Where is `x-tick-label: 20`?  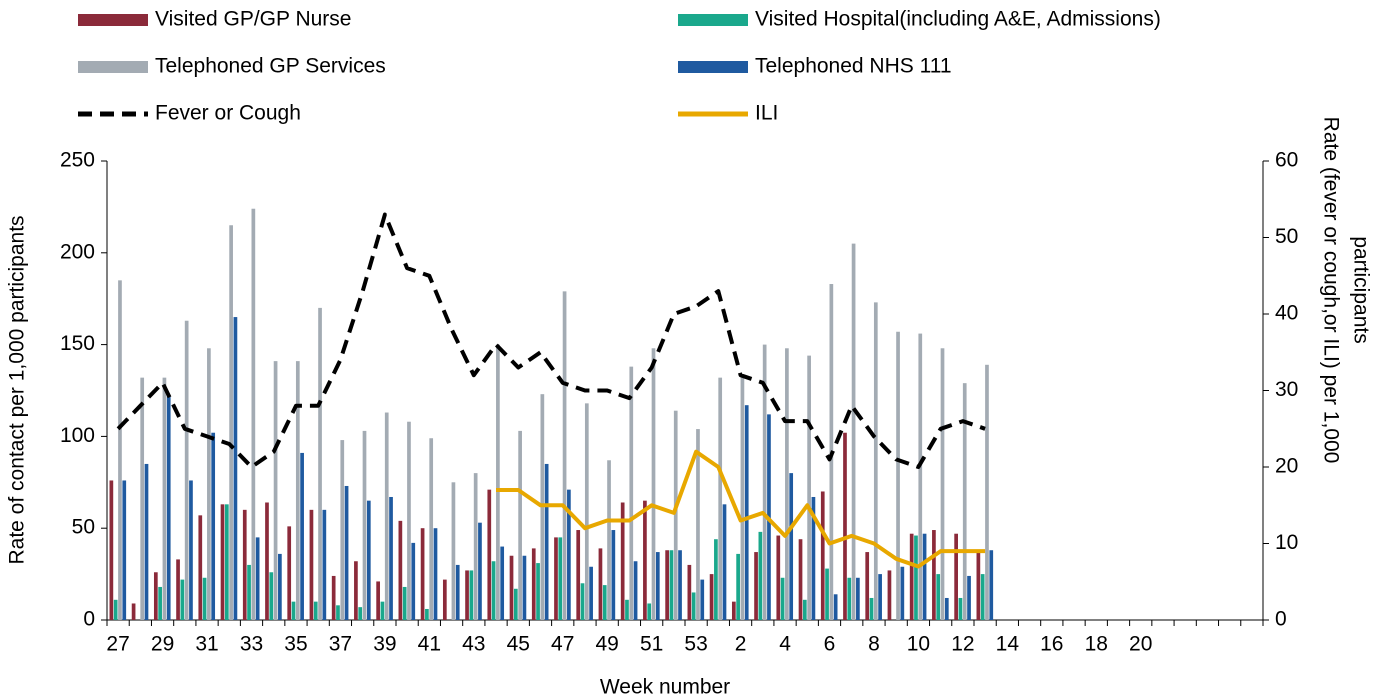
x-tick-label: 20 is located at coordinates (1140, 644).